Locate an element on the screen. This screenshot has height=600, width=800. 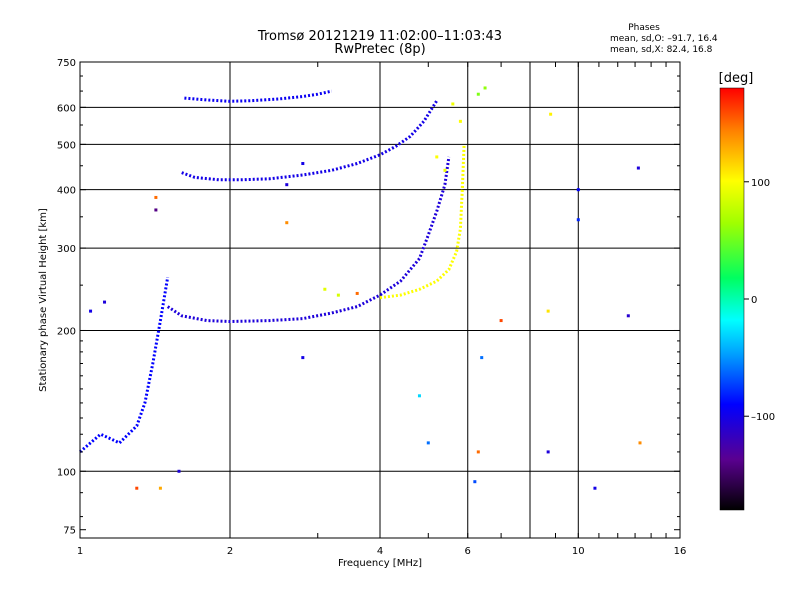
colorbar-ticks: 100 0 –100 is located at coordinates (759, 300).